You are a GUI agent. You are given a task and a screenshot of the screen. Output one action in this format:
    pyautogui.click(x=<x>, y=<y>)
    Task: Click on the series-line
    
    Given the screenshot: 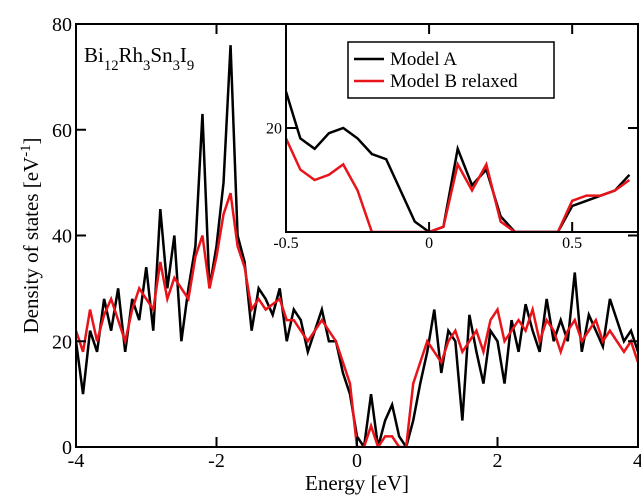 What is the action you would take?
    pyautogui.click(x=458, y=184)
    